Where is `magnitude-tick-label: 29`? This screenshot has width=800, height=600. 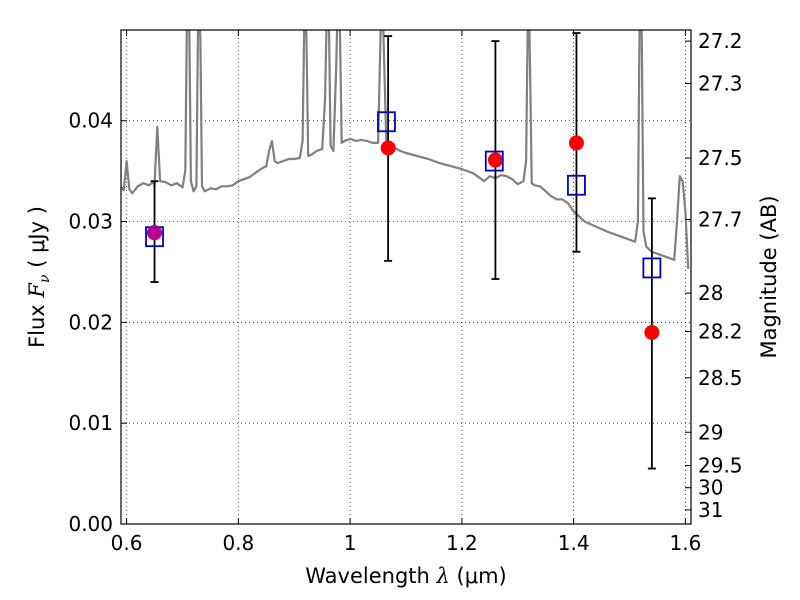 magnitude-tick-label: 29 is located at coordinates (710, 432).